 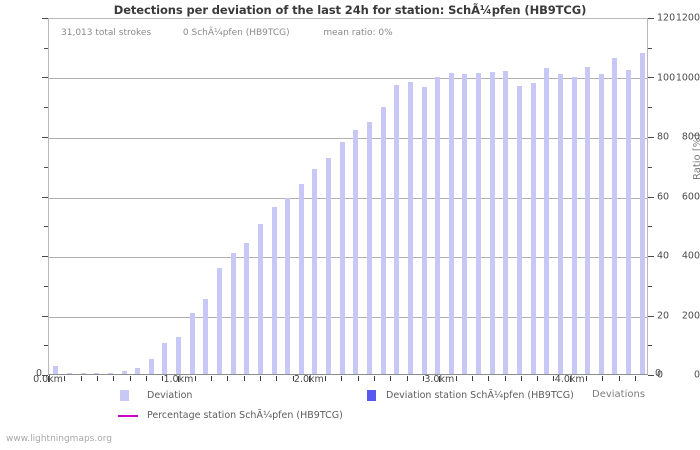 What do you see at coordinates (480, 395) in the screenshot?
I see `legend-label: Deviation station SchÃ¼pfen (HB9TCG)` at bounding box center [480, 395].